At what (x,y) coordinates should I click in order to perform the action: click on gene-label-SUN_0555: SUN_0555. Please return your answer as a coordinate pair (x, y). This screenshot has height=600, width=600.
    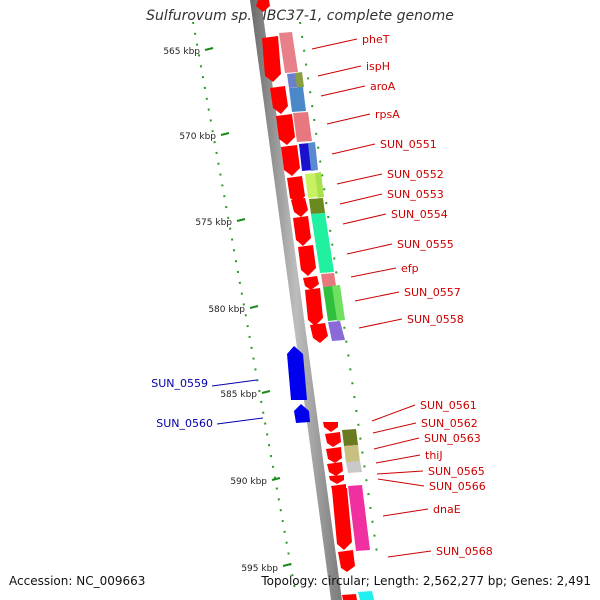
    Looking at the image, I should click on (425, 244).